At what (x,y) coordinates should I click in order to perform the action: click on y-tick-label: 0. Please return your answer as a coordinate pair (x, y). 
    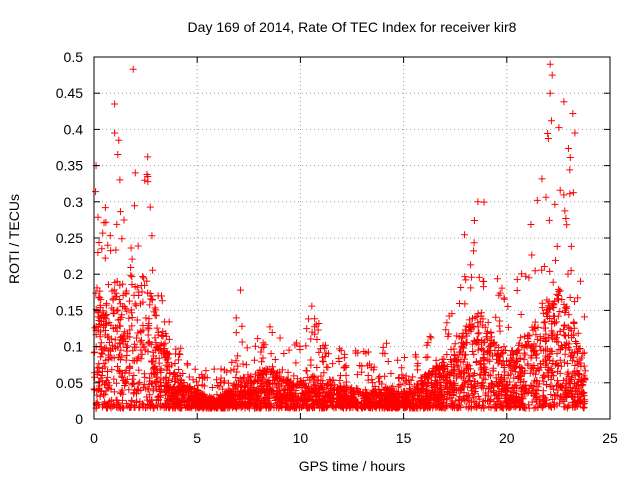
    Looking at the image, I should click on (79, 419).